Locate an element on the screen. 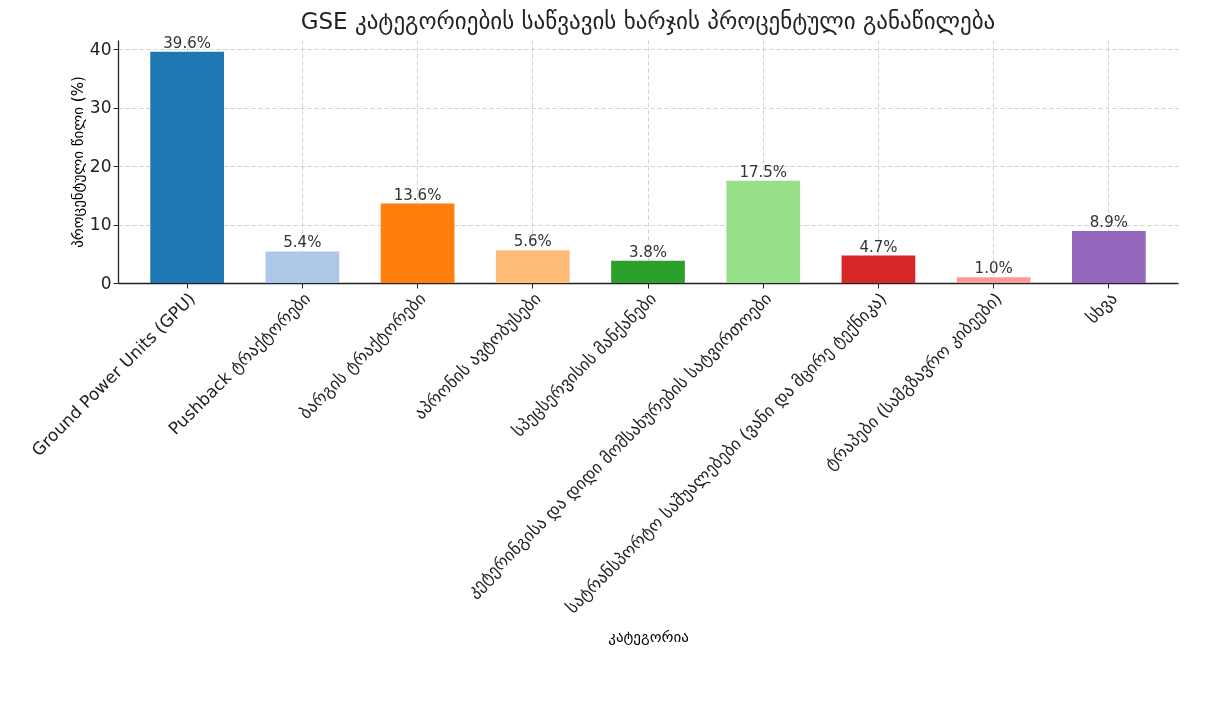 The height and width of the screenshot is (722, 1209). data-label: 17.5% is located at coordinates (763, 171).